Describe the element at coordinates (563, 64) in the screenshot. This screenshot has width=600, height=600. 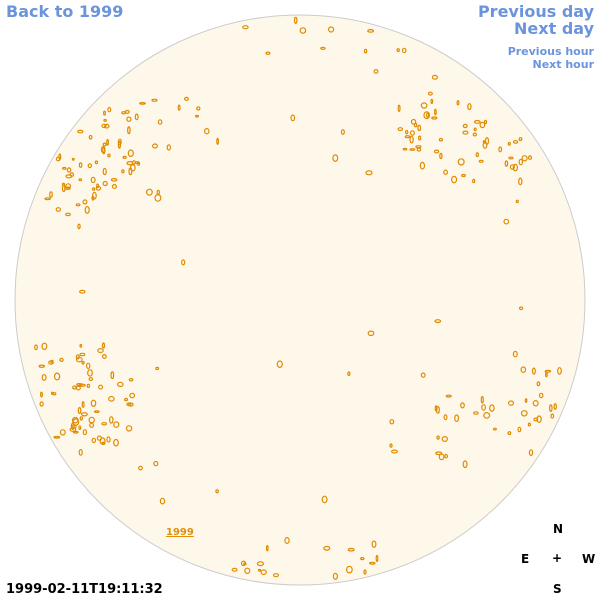
I see `next-hour-link: Next hour` at that location.